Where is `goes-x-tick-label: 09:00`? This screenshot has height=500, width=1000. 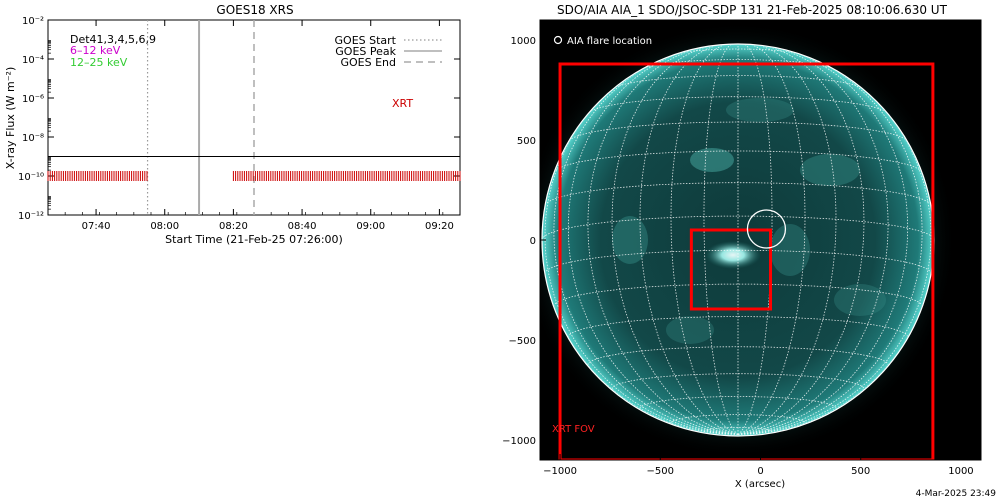
goes-x-tick-label: 09:00 is located at coordinates (370, 226).